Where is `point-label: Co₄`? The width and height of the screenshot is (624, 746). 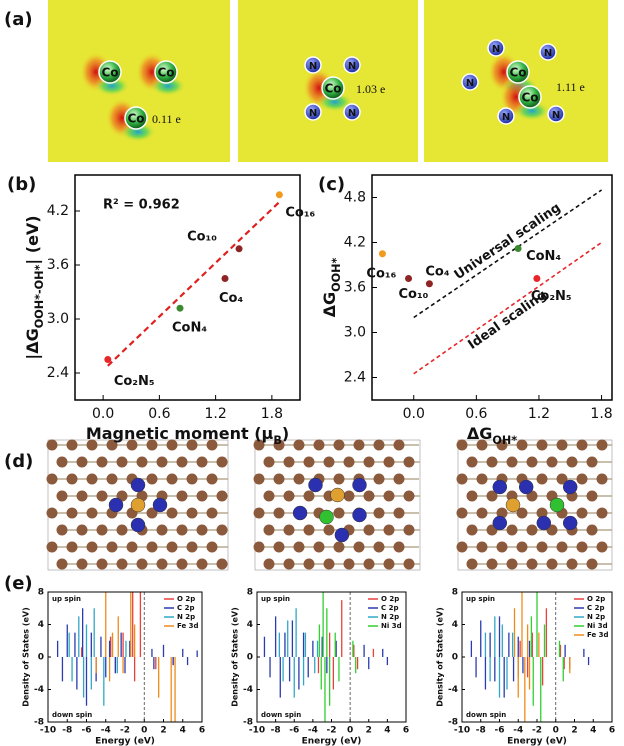
point-label: Co₄ is located at coordinates (437, 271).